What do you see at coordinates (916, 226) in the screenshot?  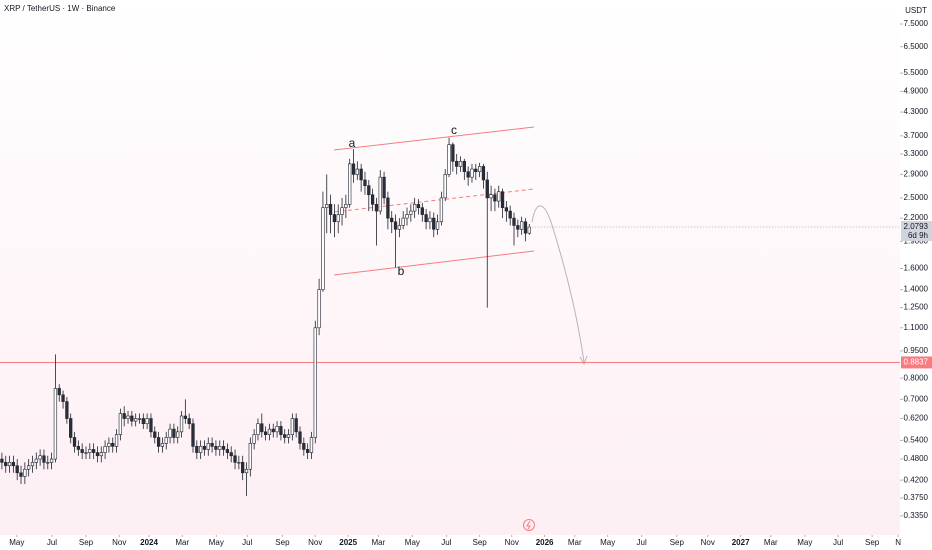 I see `last-price-label: 2.0793` at bounding box center [916, 226].